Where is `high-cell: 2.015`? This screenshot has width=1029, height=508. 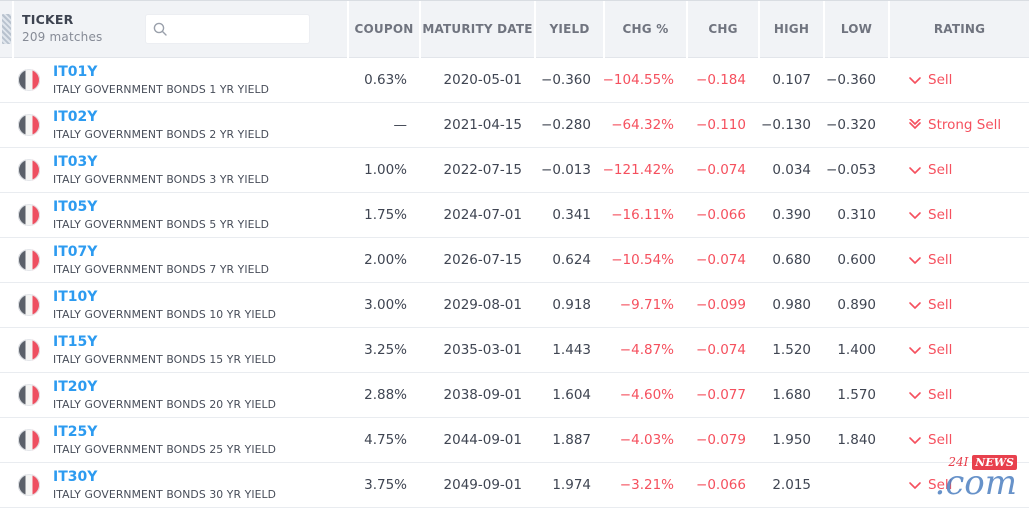
high-cell: 2.015 is located at coordinates (791, 485).